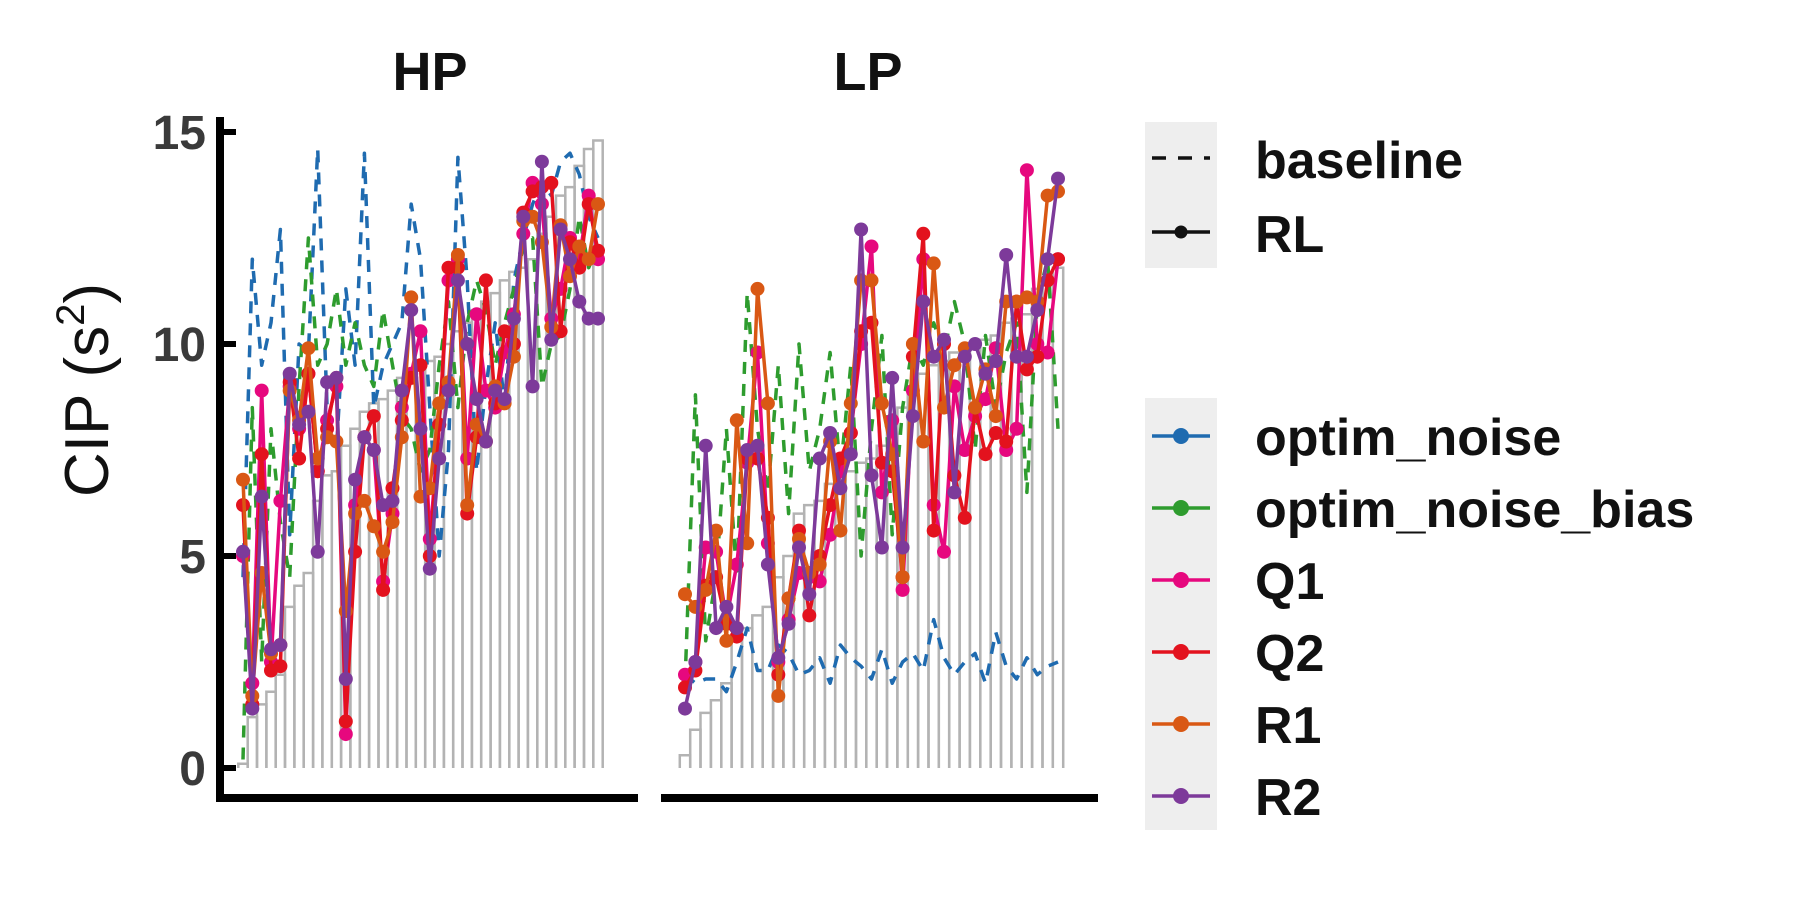  What do you see at coordinates (1289, 654) in the screenshot?
I see `legend-label-q2: Q2` at bounding box center [1289, 654].